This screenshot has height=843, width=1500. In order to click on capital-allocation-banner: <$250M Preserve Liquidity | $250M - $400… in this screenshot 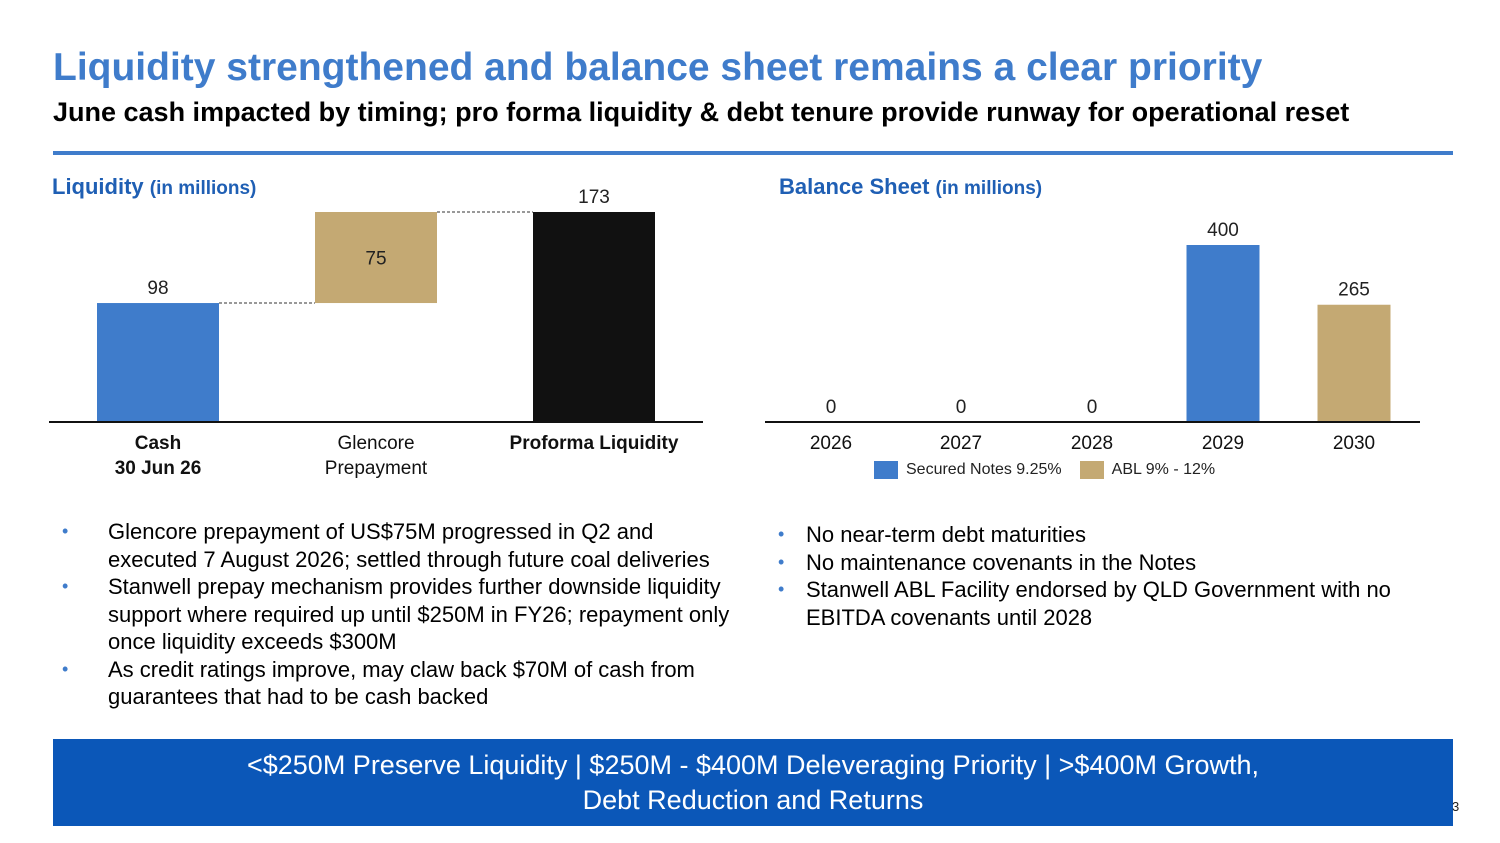, I will do `click(753, 782)`.